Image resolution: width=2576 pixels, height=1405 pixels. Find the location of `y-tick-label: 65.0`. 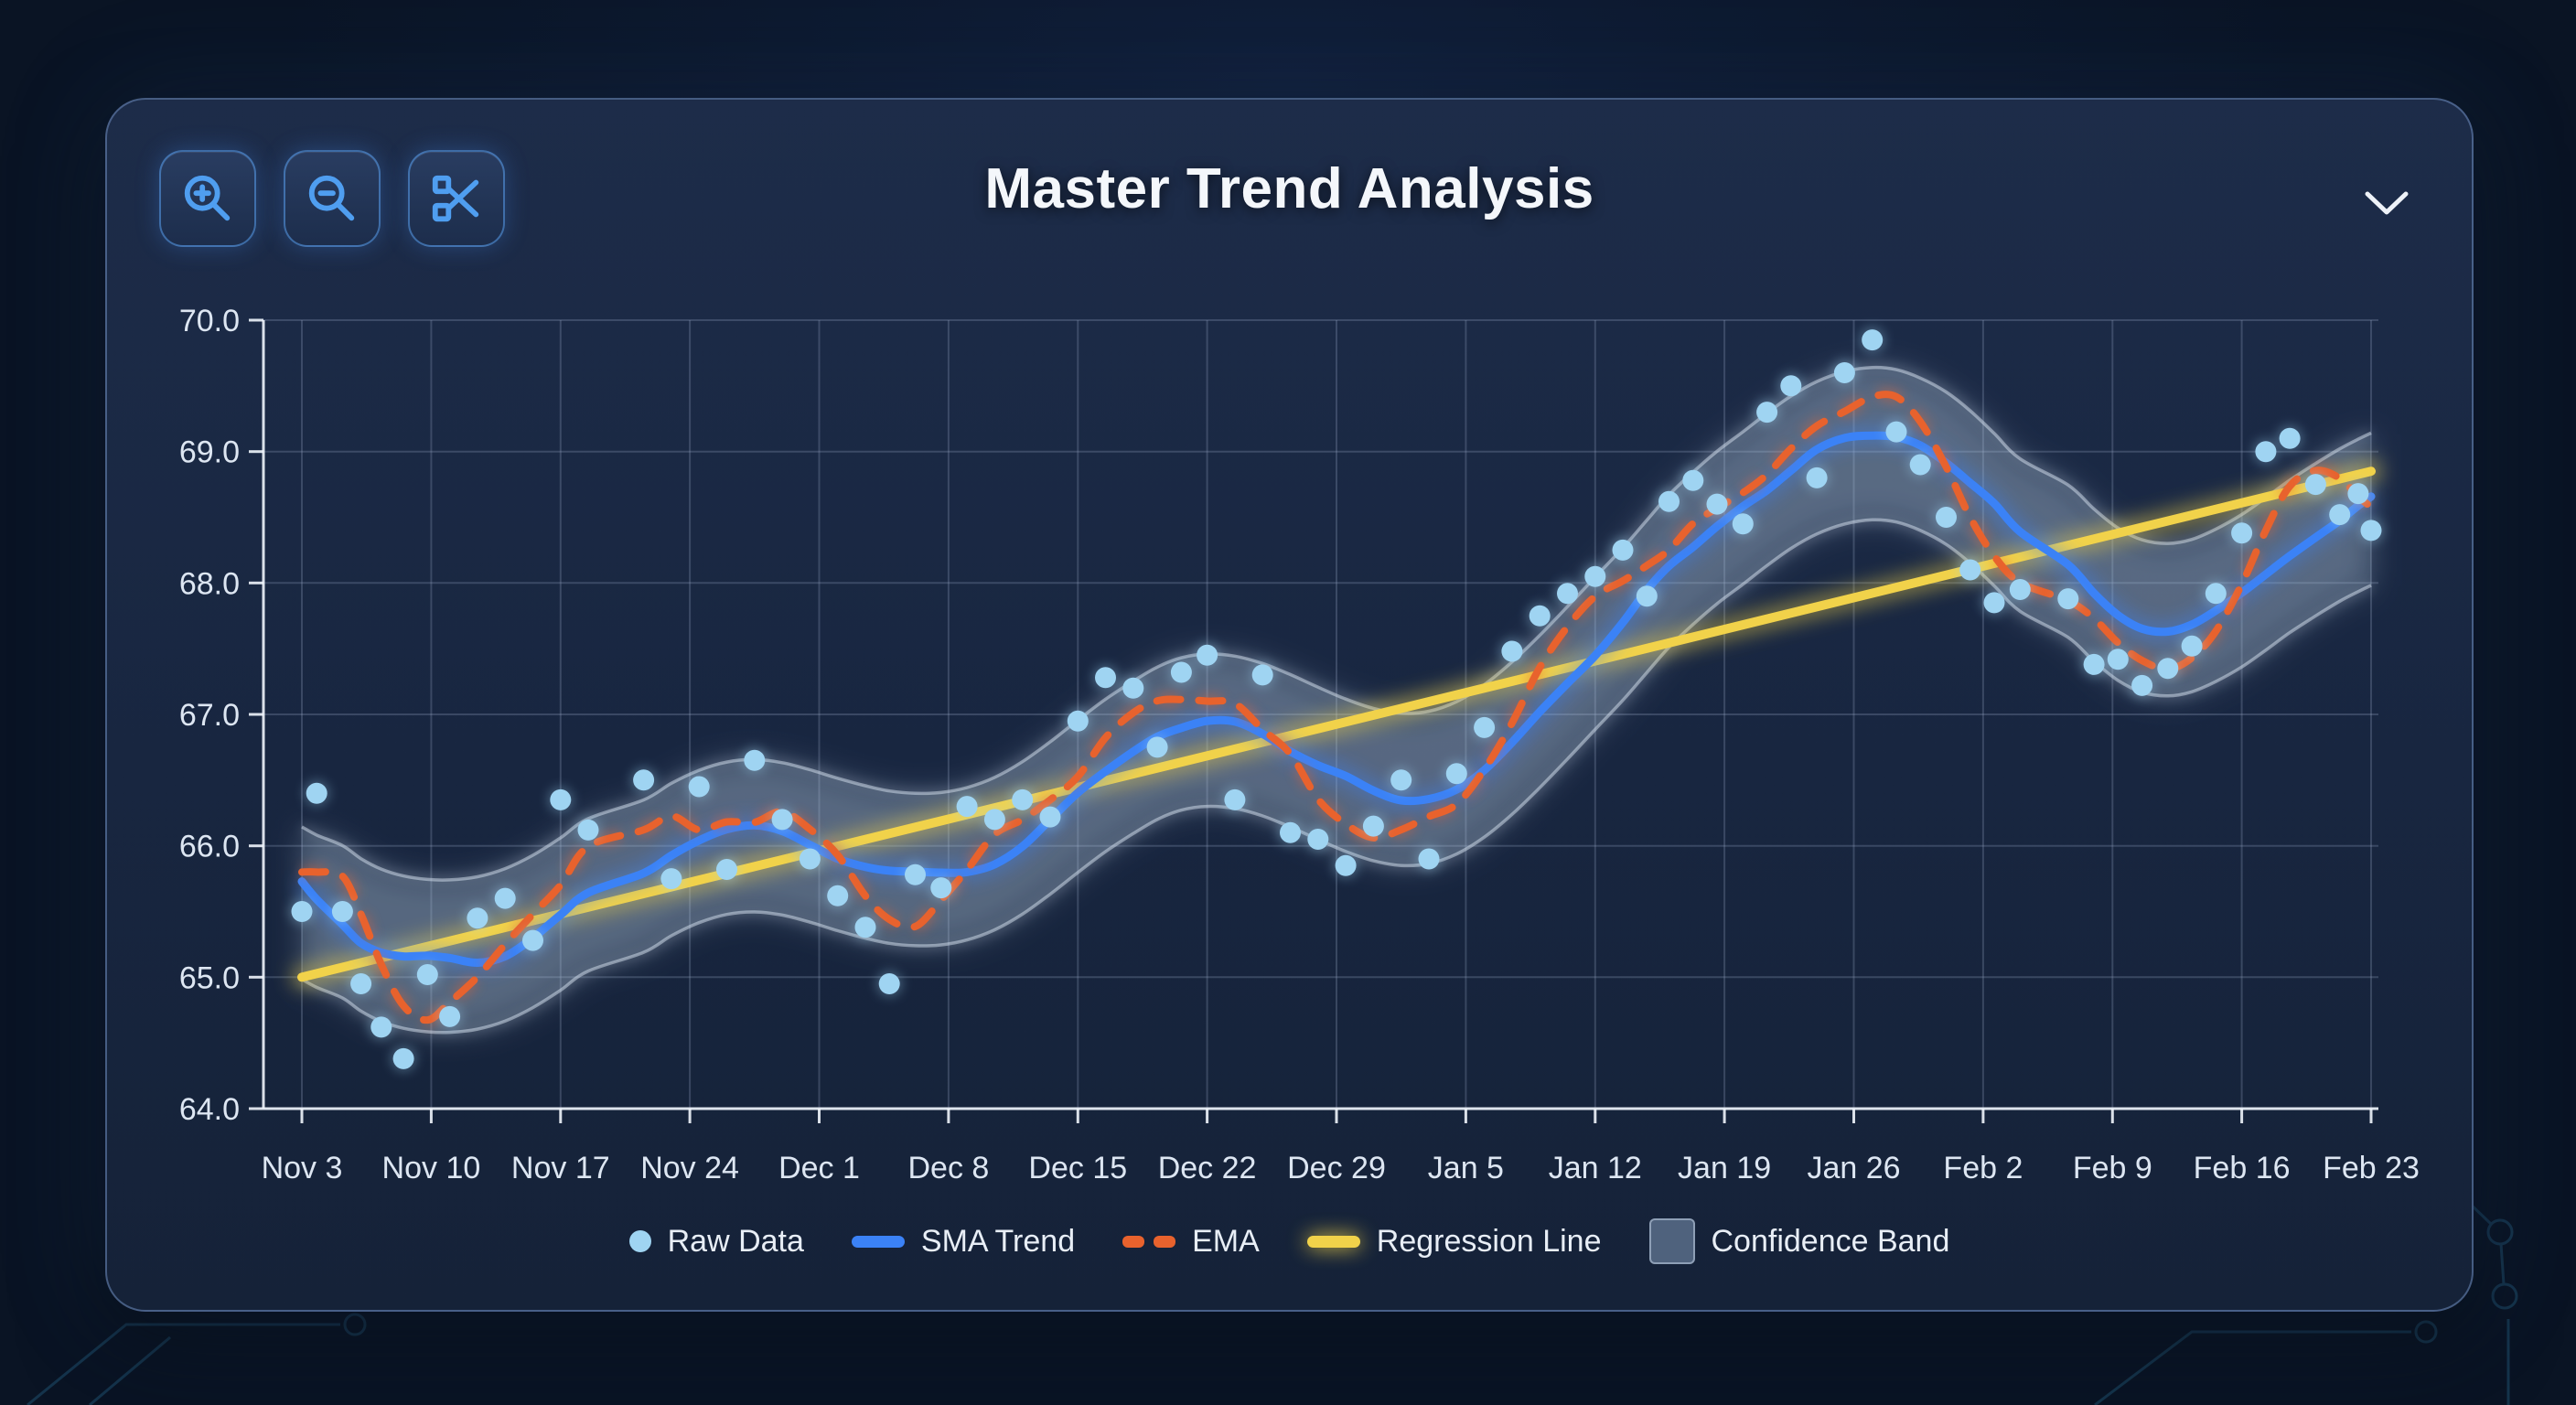

y-tick-label: 65.0 is located at coordinates (210, 977).